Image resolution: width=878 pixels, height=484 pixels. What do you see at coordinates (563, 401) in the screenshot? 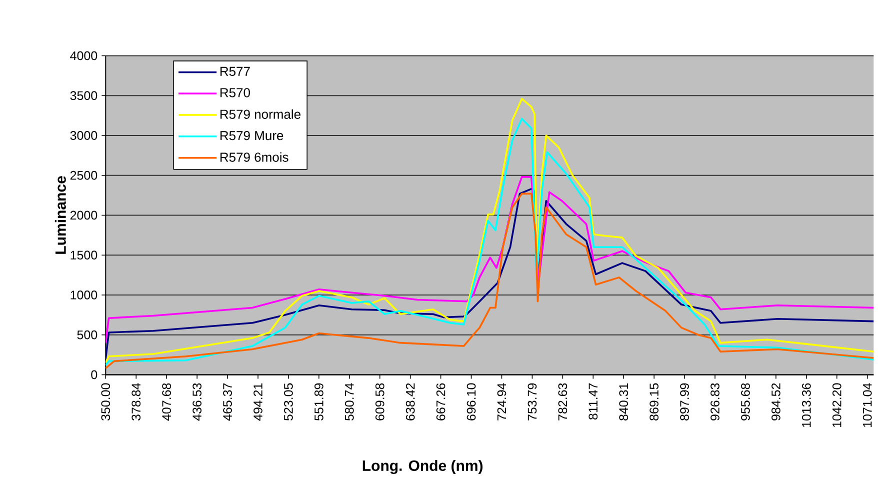
I see `x-tick-label: 782.63` at bounding box center [563, 401].